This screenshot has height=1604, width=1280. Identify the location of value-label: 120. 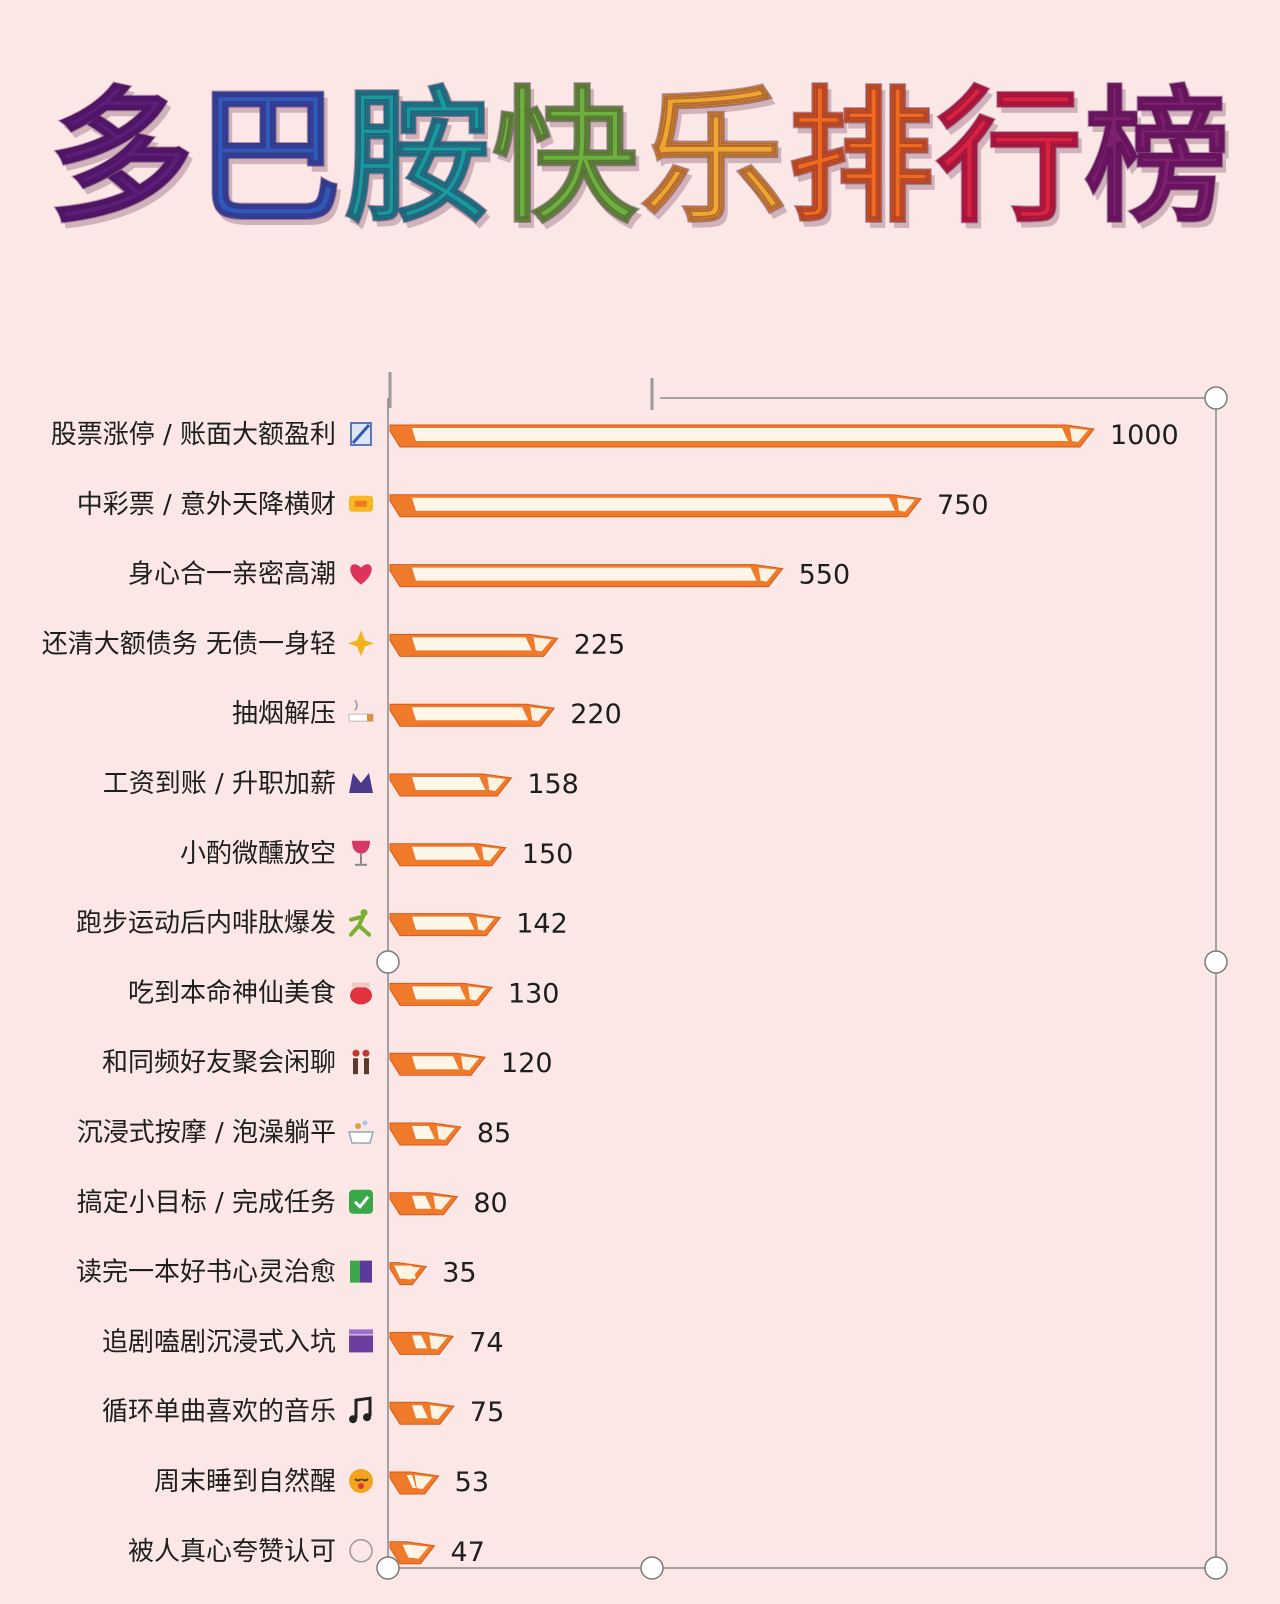
(527, 1063).